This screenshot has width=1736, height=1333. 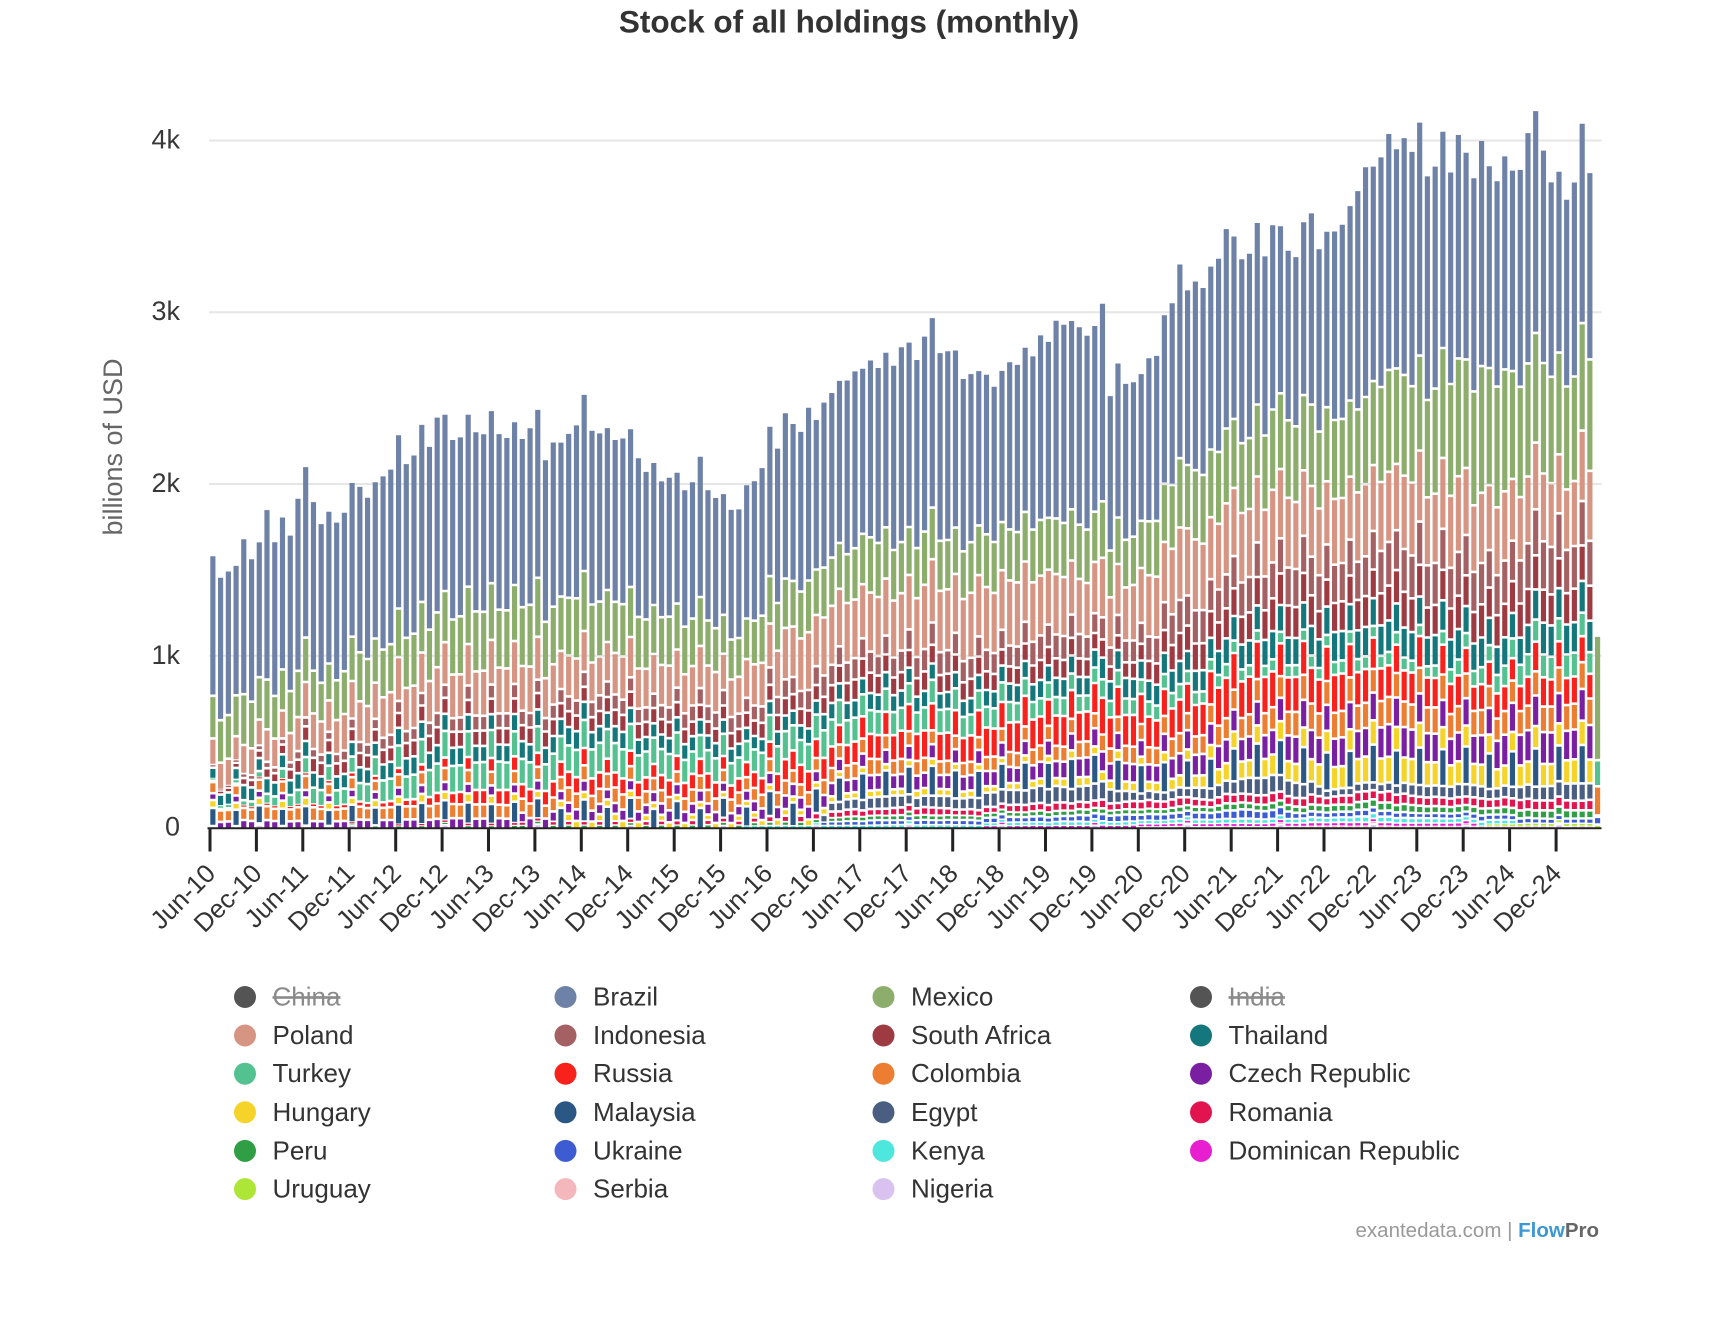 I want to click on svg-text: Malaysia, so click(x=644, y=1112).